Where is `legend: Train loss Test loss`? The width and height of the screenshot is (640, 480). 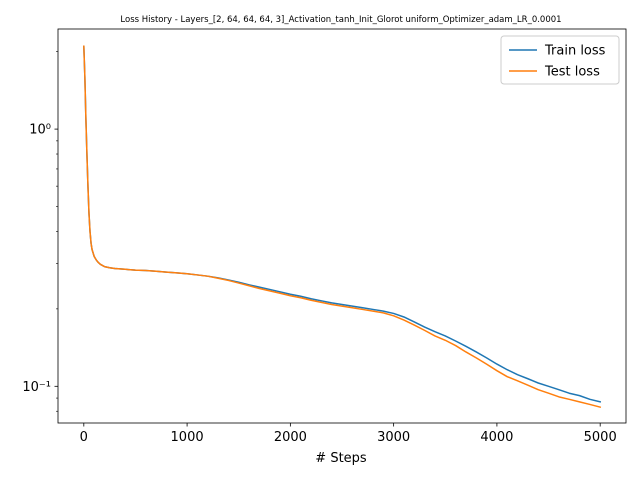
legend: Train loss Test loss is located at coordinates (560, 60).